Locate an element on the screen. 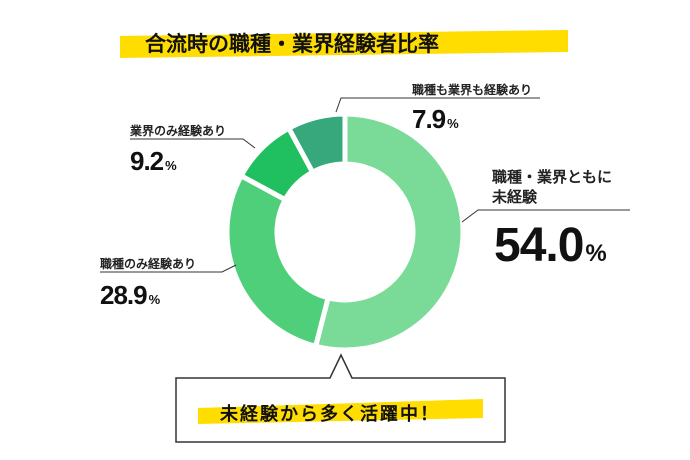 The height and width of the screenshot is (460, 690). chart-title: 合流時の職種・業界経験者比率 is located at coordinates (292, 44).